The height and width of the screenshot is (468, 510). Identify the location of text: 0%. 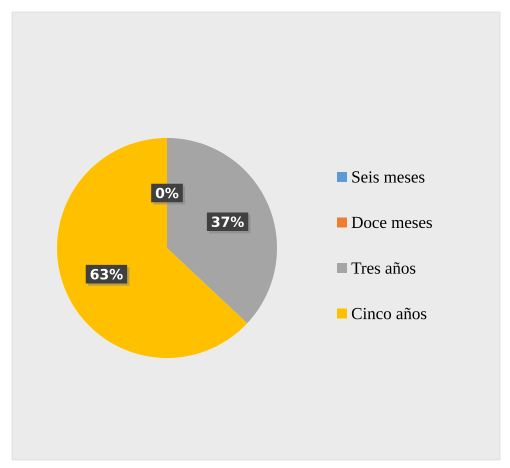
(167, 193).